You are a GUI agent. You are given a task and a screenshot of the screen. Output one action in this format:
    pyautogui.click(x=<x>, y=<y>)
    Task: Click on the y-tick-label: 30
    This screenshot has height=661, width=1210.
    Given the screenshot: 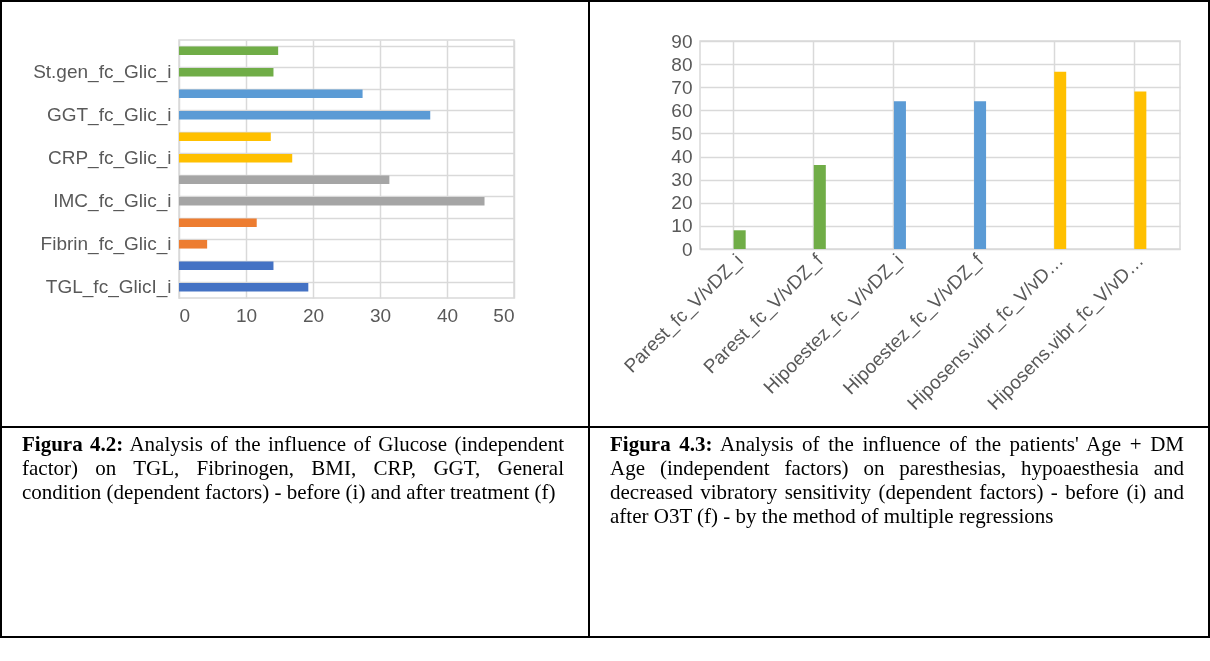 What is the action you would take?
    pyautogui.click(x=682, y=180)
    